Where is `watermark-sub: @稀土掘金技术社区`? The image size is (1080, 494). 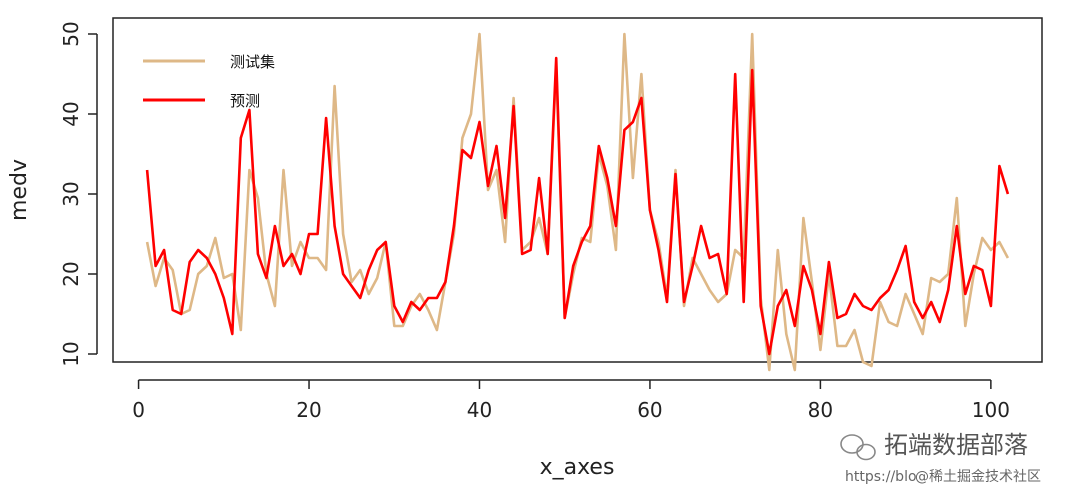 watermark-sub: @稀土掘金技术社区 is located at coordinates (978, 477).